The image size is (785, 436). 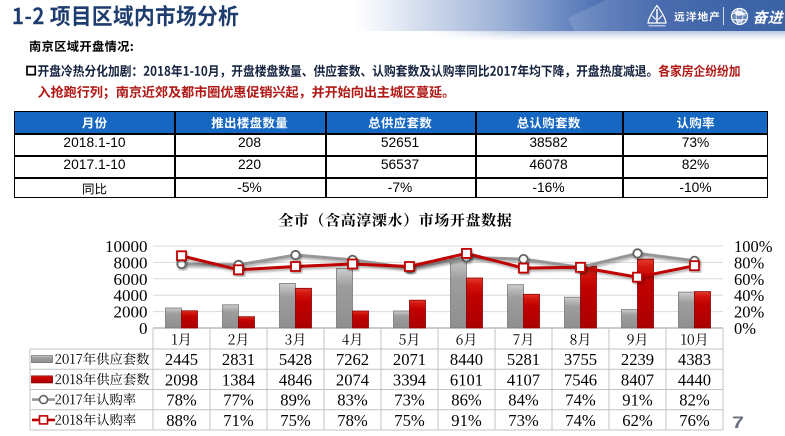 I want to click on svg-text: 71%, so click(x=238, y=420).